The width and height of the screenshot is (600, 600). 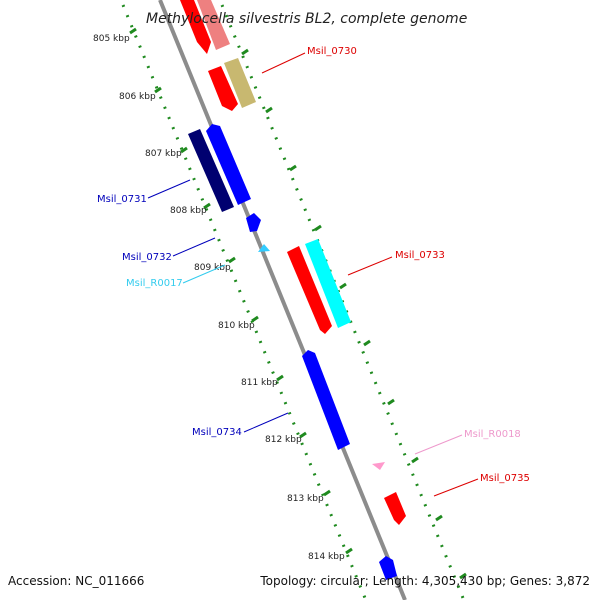 What do you see at coordinates (122, 199) in the screenshot?
I see `gene-label-msil-0731: Msil_0731` at bounding box center [122, 199].